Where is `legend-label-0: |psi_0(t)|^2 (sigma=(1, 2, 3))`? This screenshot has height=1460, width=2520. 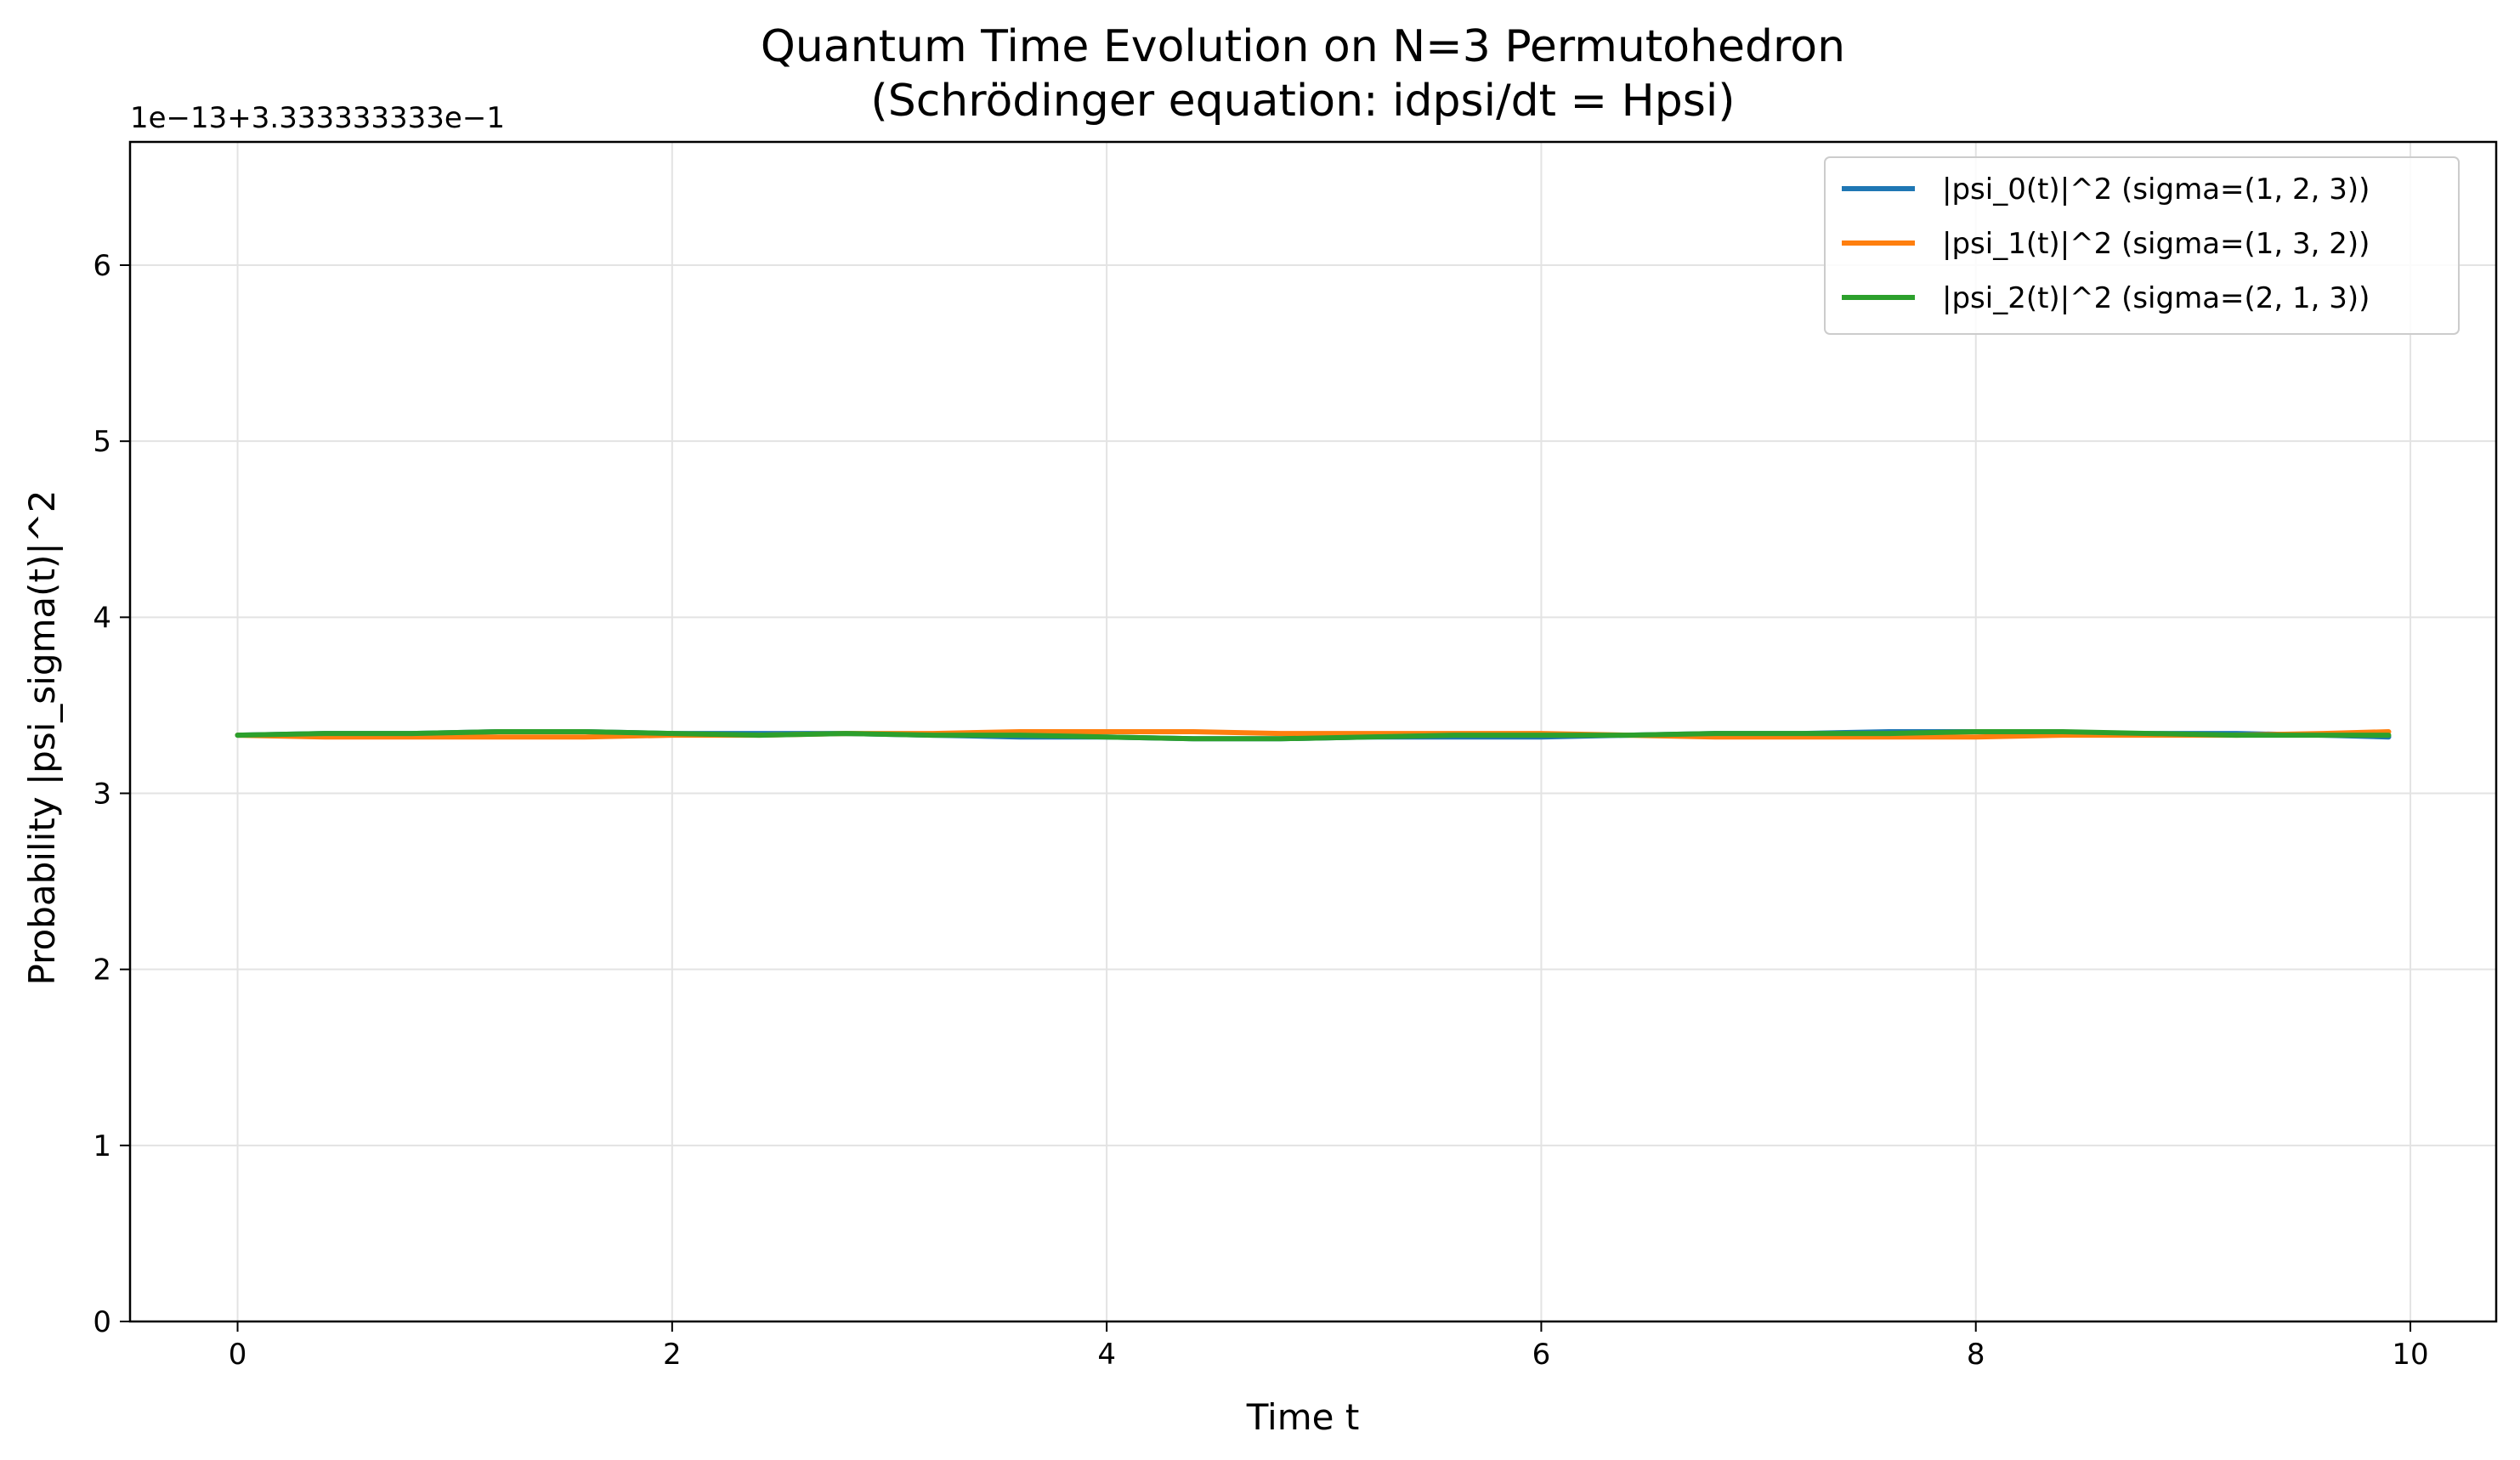
legend-label-0: |psi_0(t)|^2 (sigma=(1, 2, 3)) is located at coordinates (2156, 190).